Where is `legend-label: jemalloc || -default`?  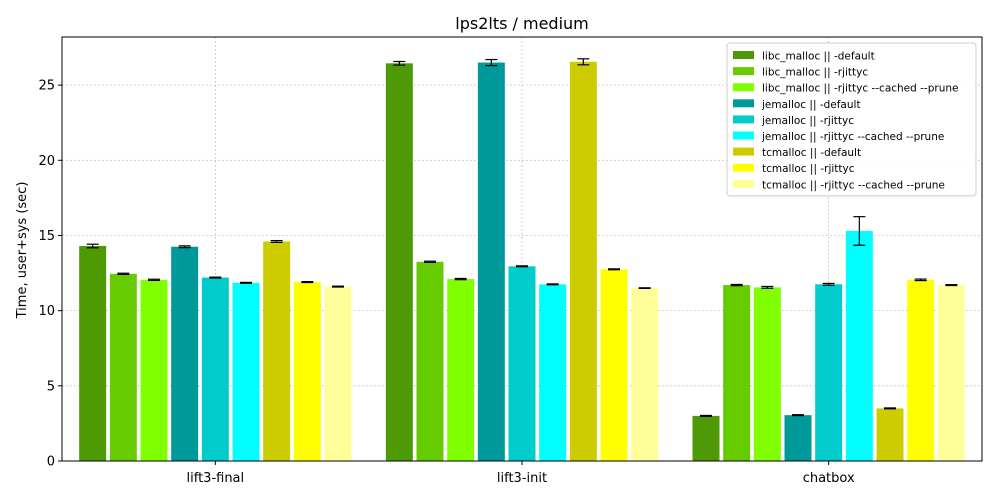
legend-label: jemalloc || -default is located at coordinates (811, 105).